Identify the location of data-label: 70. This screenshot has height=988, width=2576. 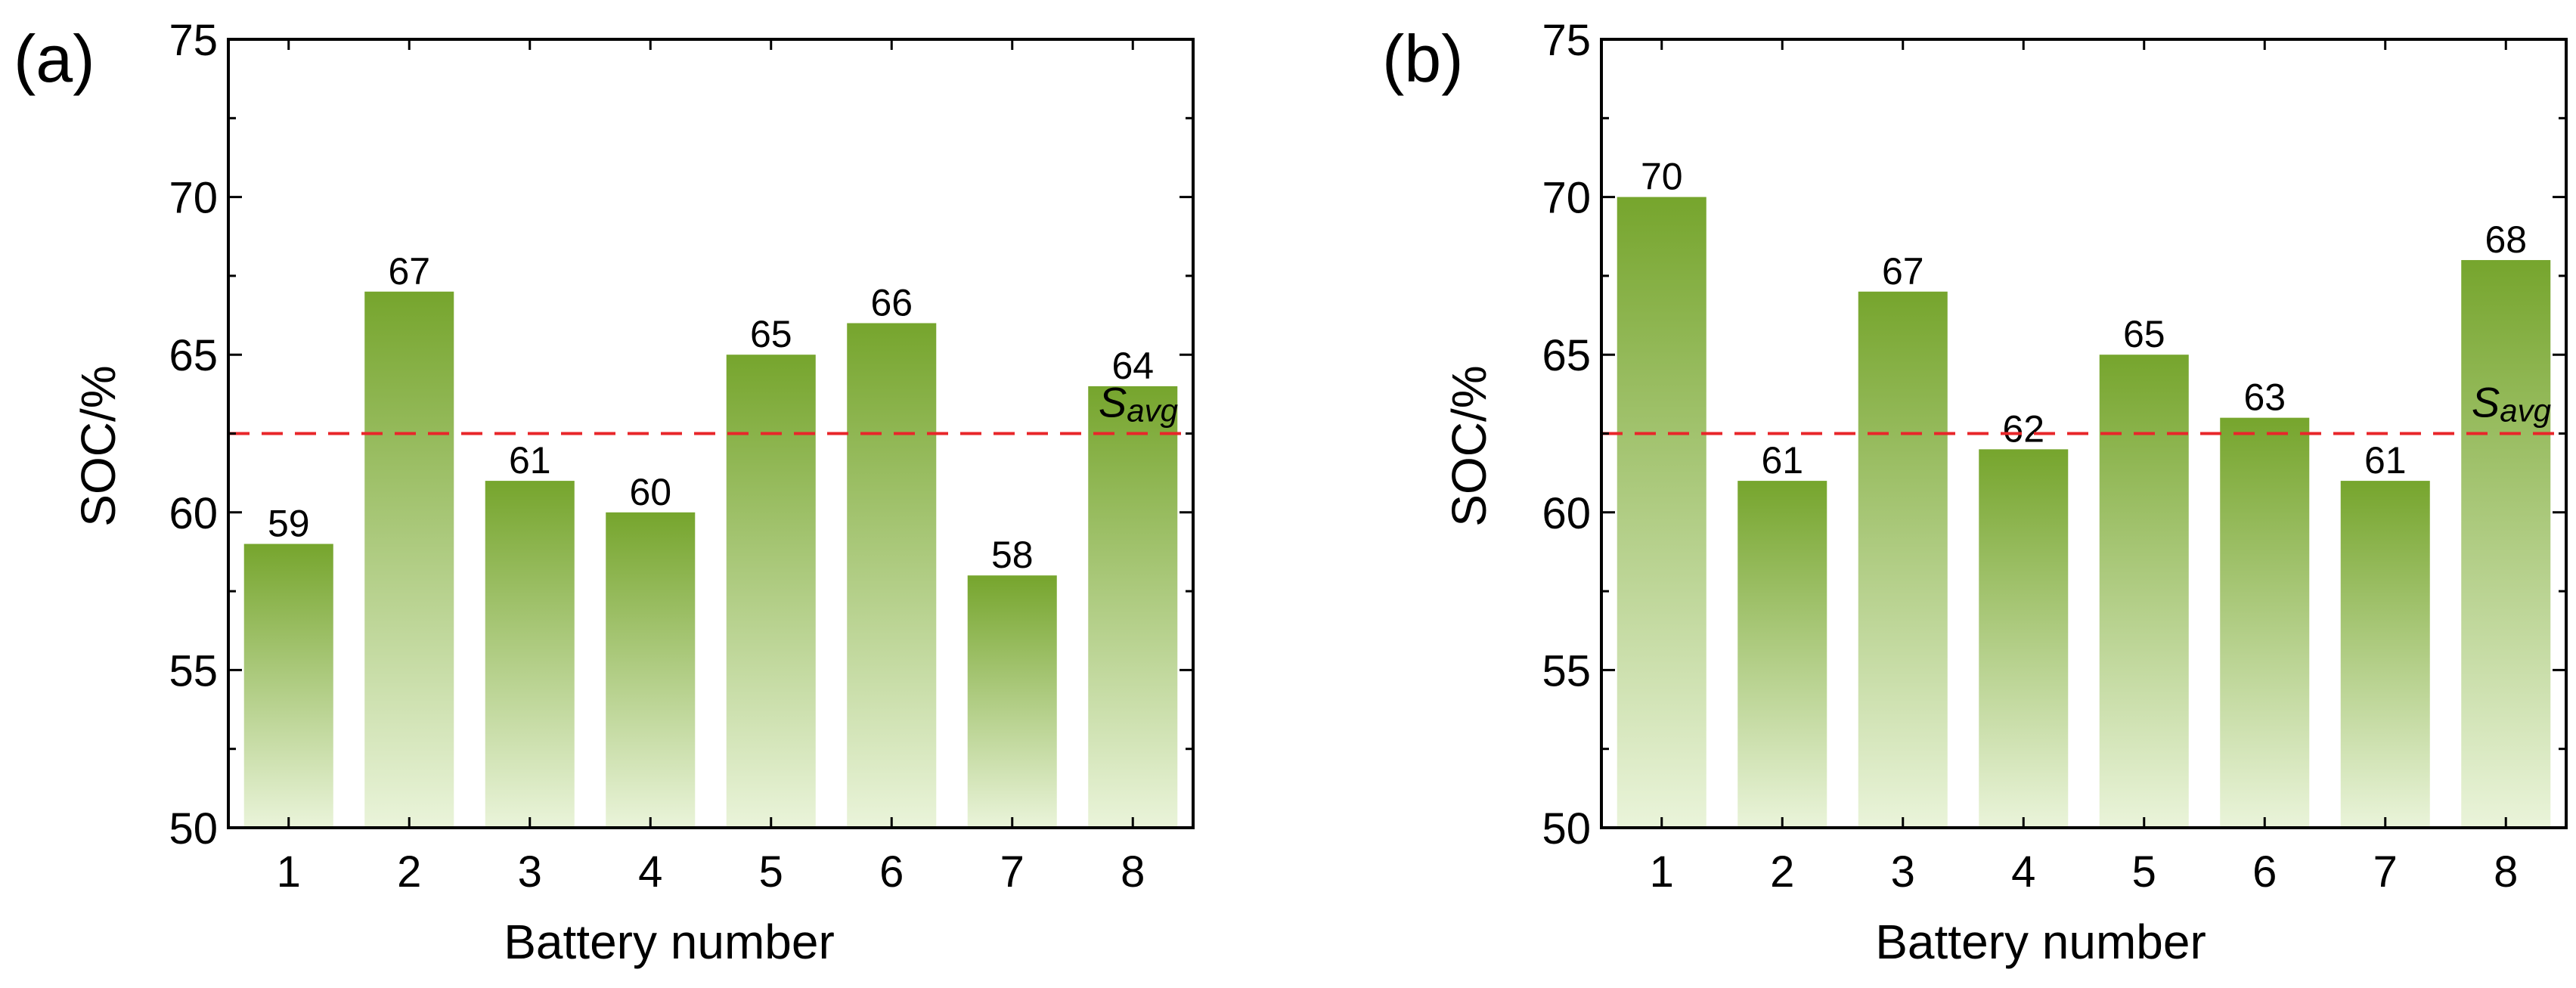
(1662, 177).